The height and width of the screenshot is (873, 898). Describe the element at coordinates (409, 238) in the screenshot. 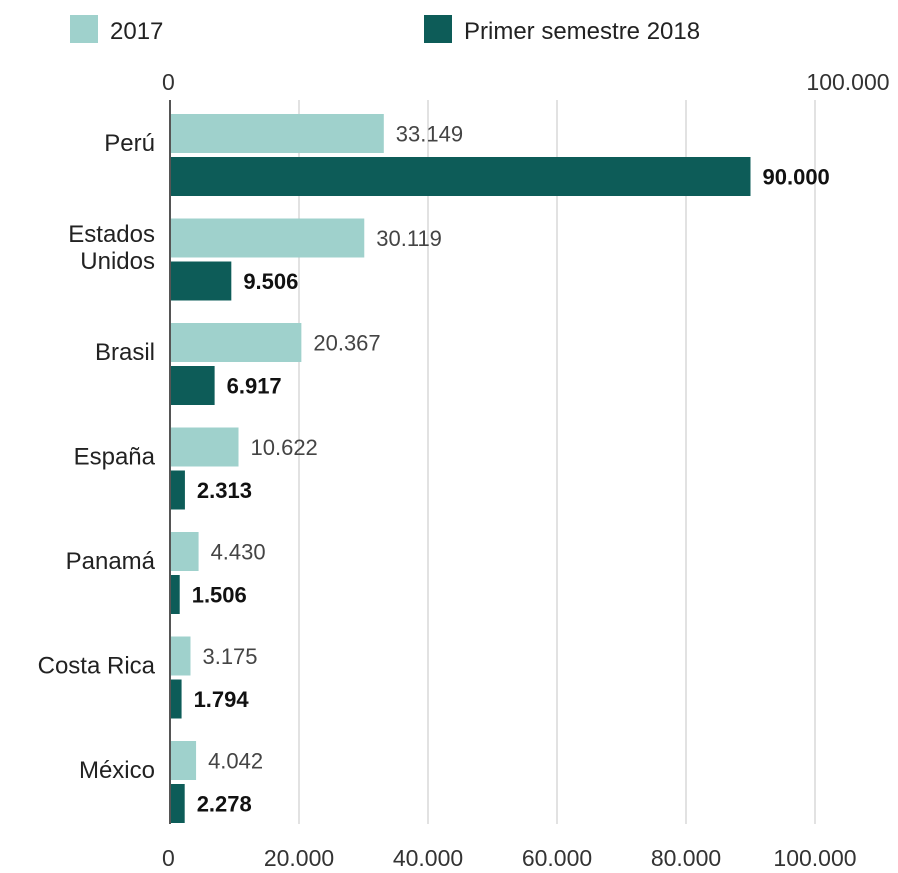

I see `value-label-estados-unidos-2017: 30.119` at that location.